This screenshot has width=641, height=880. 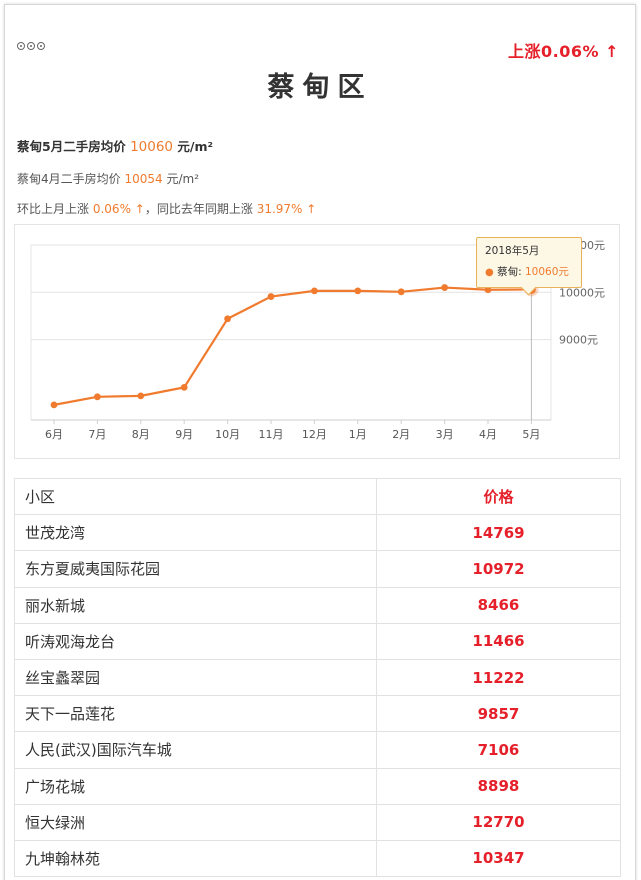 What do you see at coordinates (195, 533) in the screenshot?
I see `community-name-cell: 世茂龙湾` at bounding box center [195, 533].